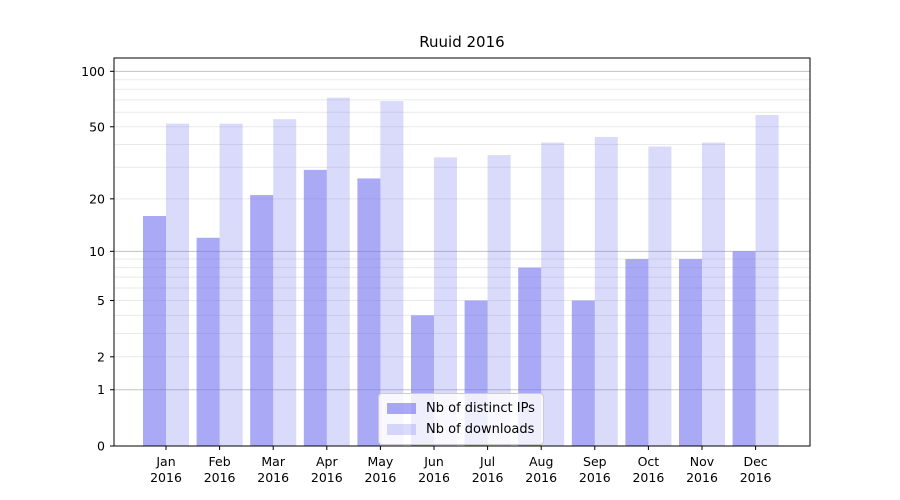 The image size is (900, 500). I want to click on y-tick-label: 50, so click(97, 126).